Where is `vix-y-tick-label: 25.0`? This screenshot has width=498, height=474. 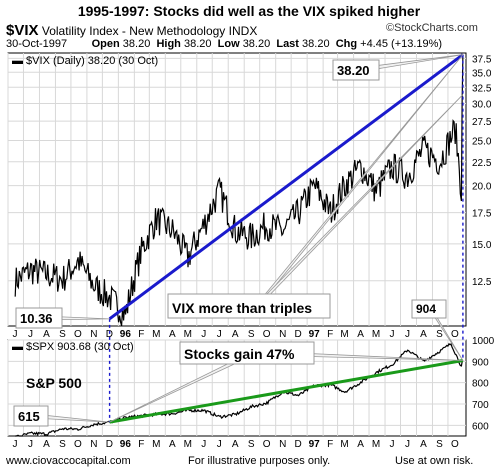
vix-y-tick-label: 25.0 is located at coordinates (482, 141).